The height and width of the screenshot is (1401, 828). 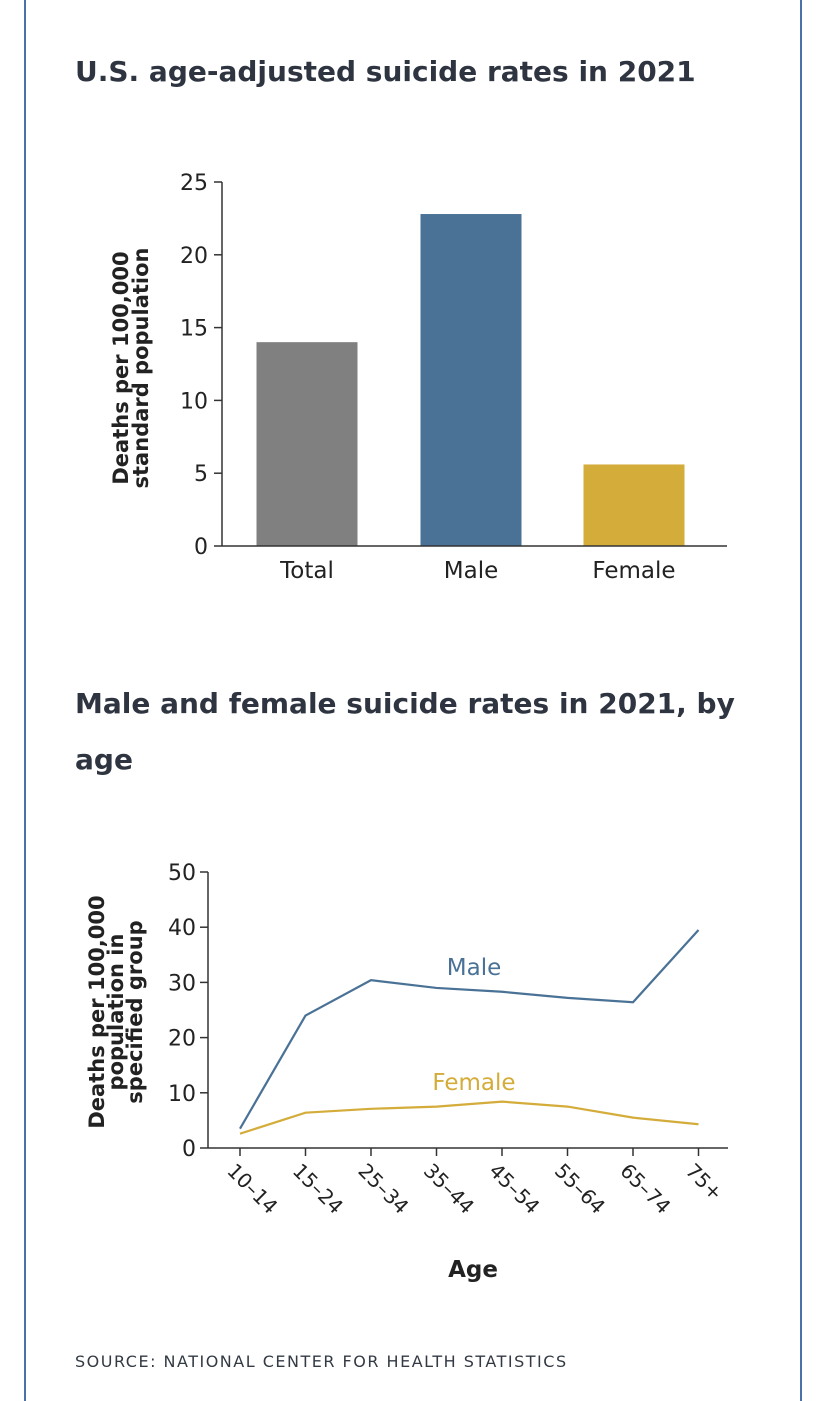 I want to click on y-label-line: standard population, so click(x=141, y=368).